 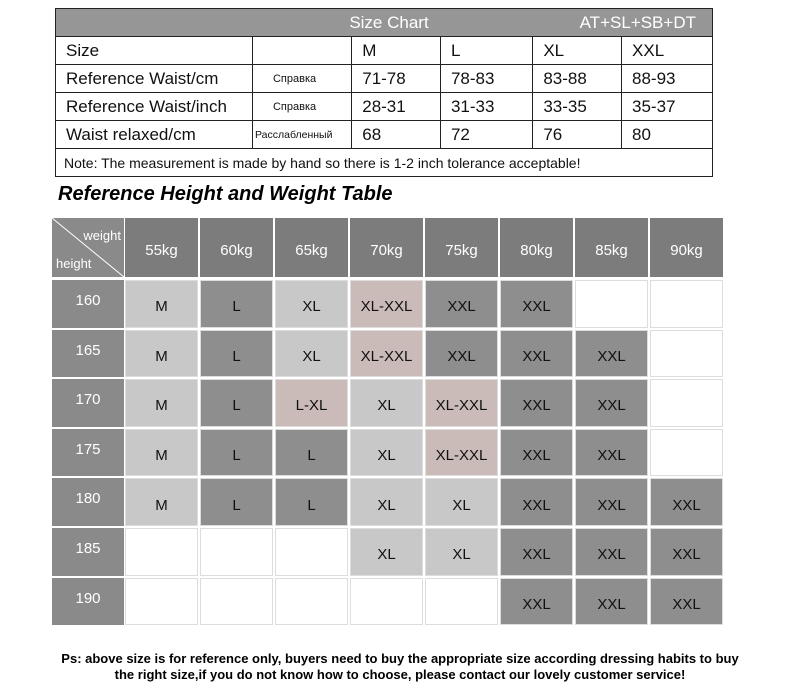 I want to click on weight-header: 55kg, so click(x=161, y=247).